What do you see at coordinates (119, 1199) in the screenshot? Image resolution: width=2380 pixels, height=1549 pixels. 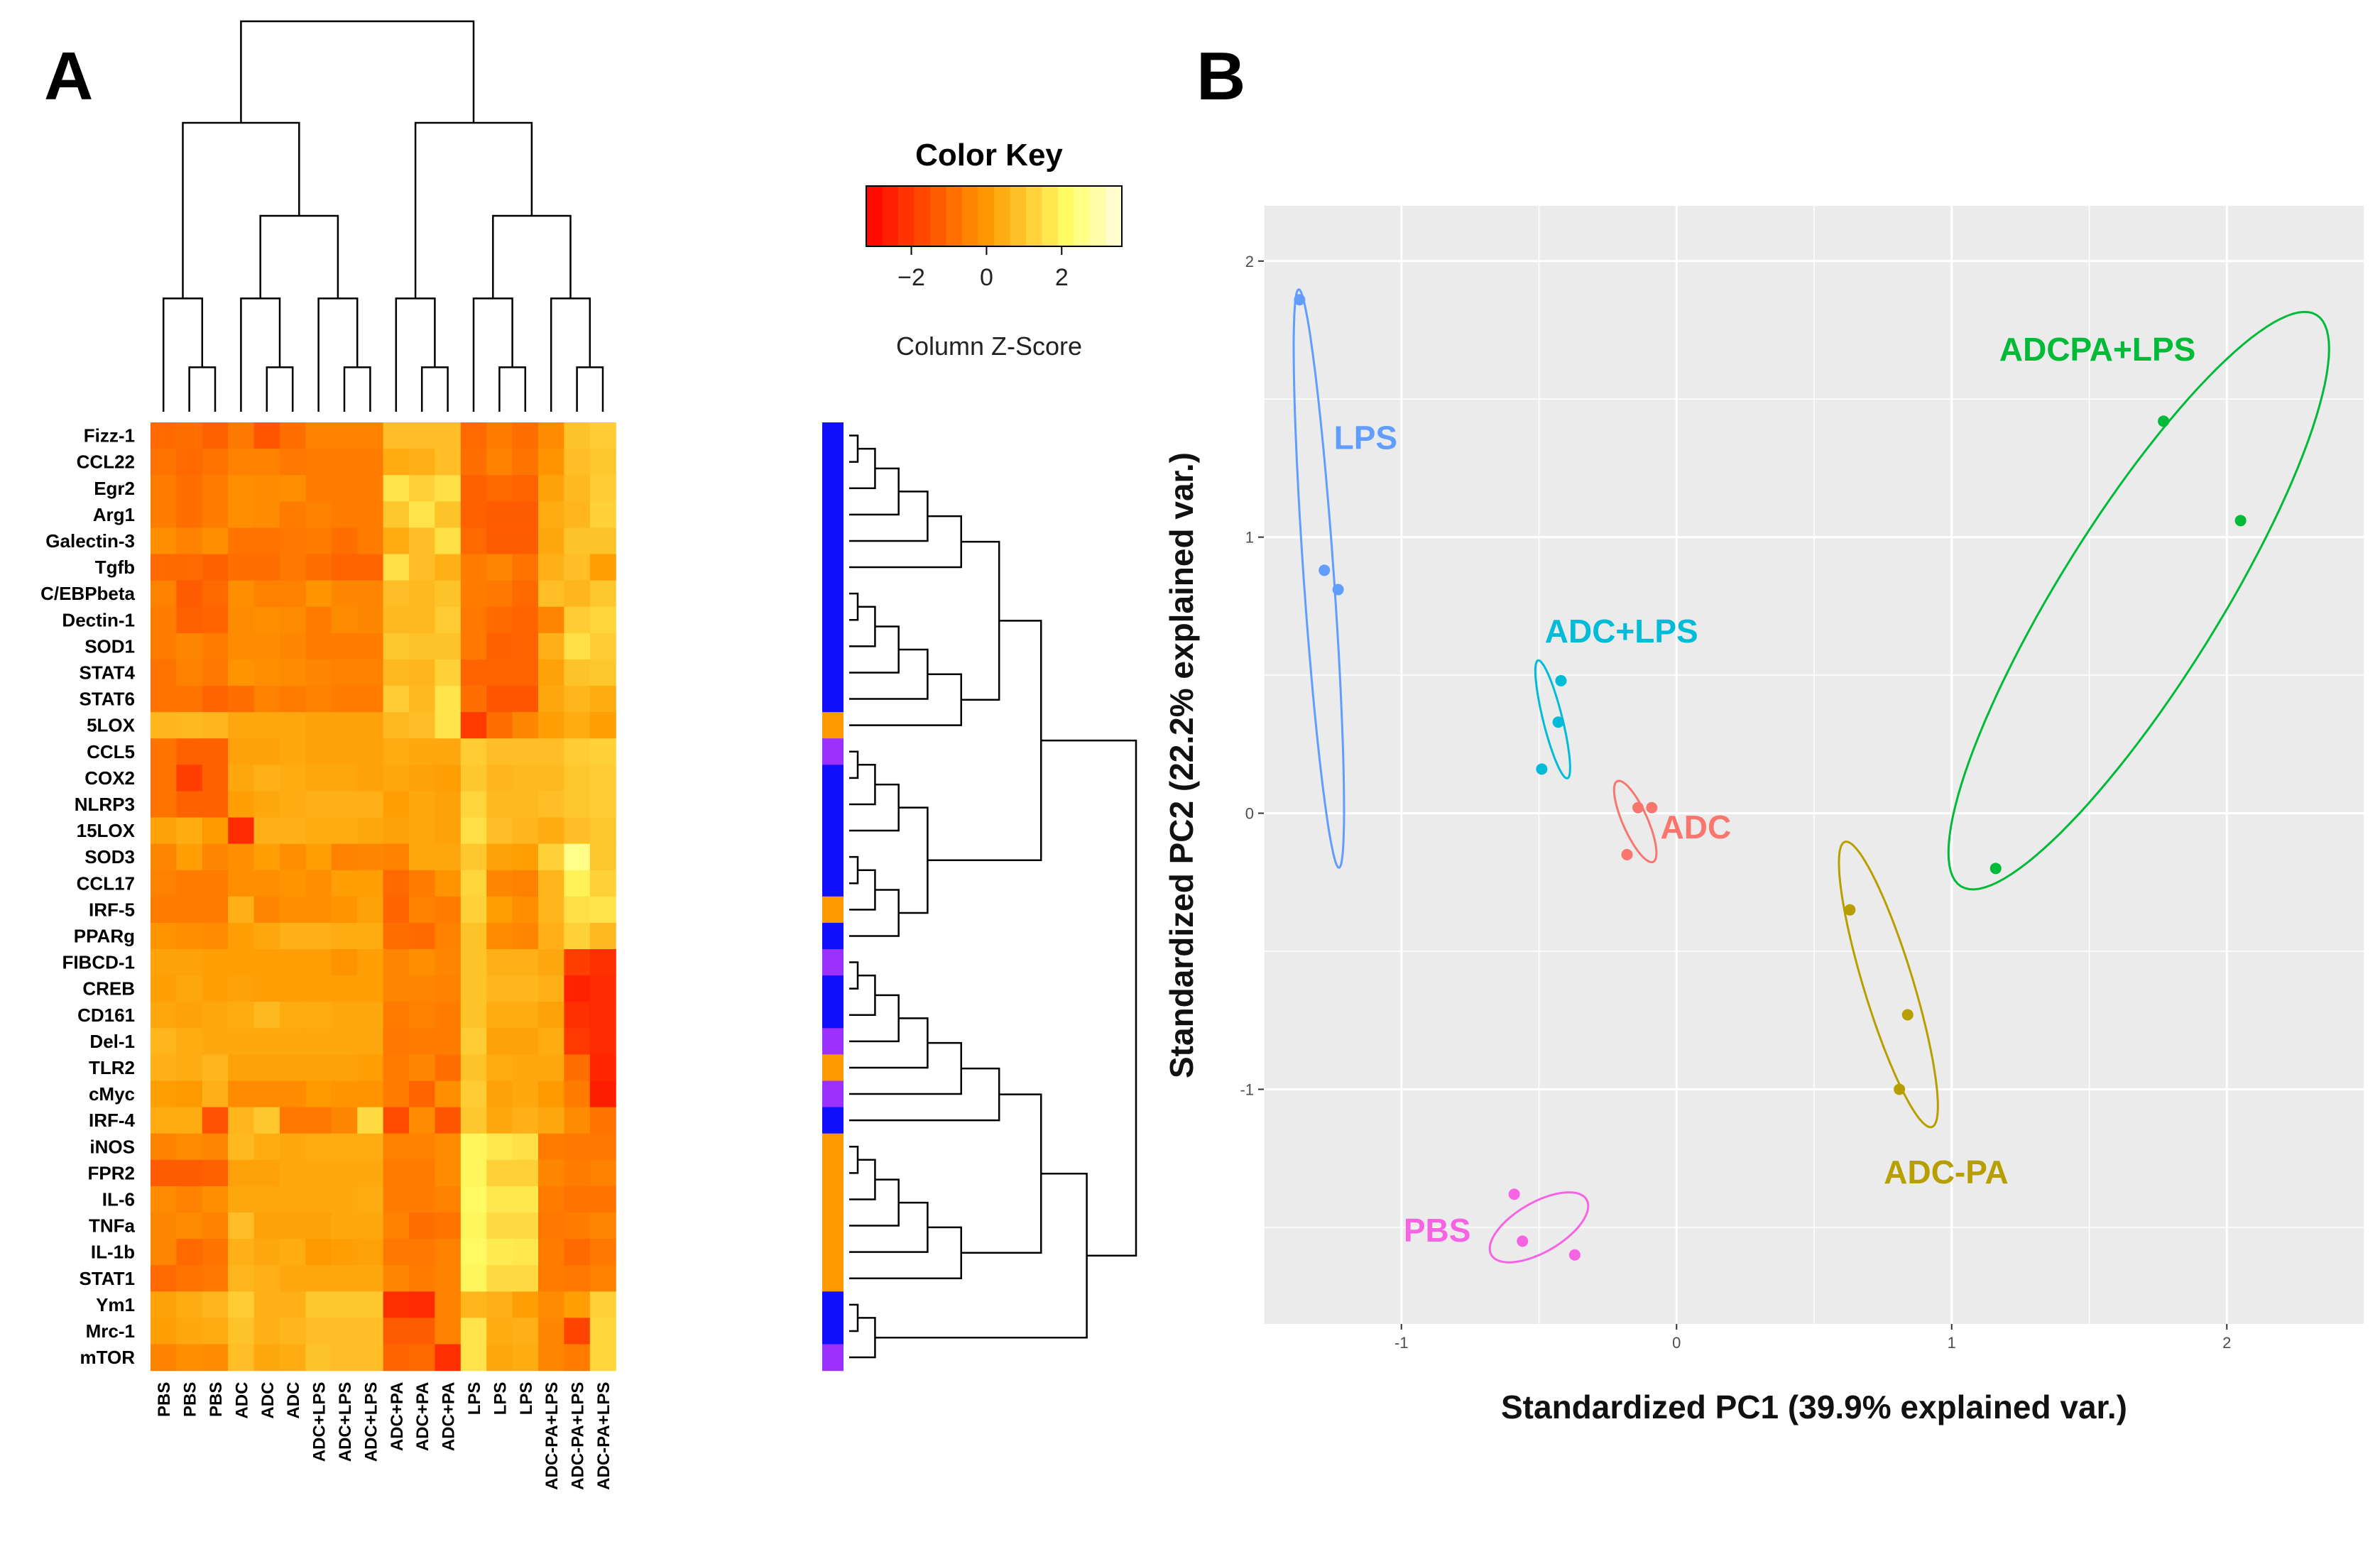 I see `gene-label: IL-6` at bounding box center [119, 1199].